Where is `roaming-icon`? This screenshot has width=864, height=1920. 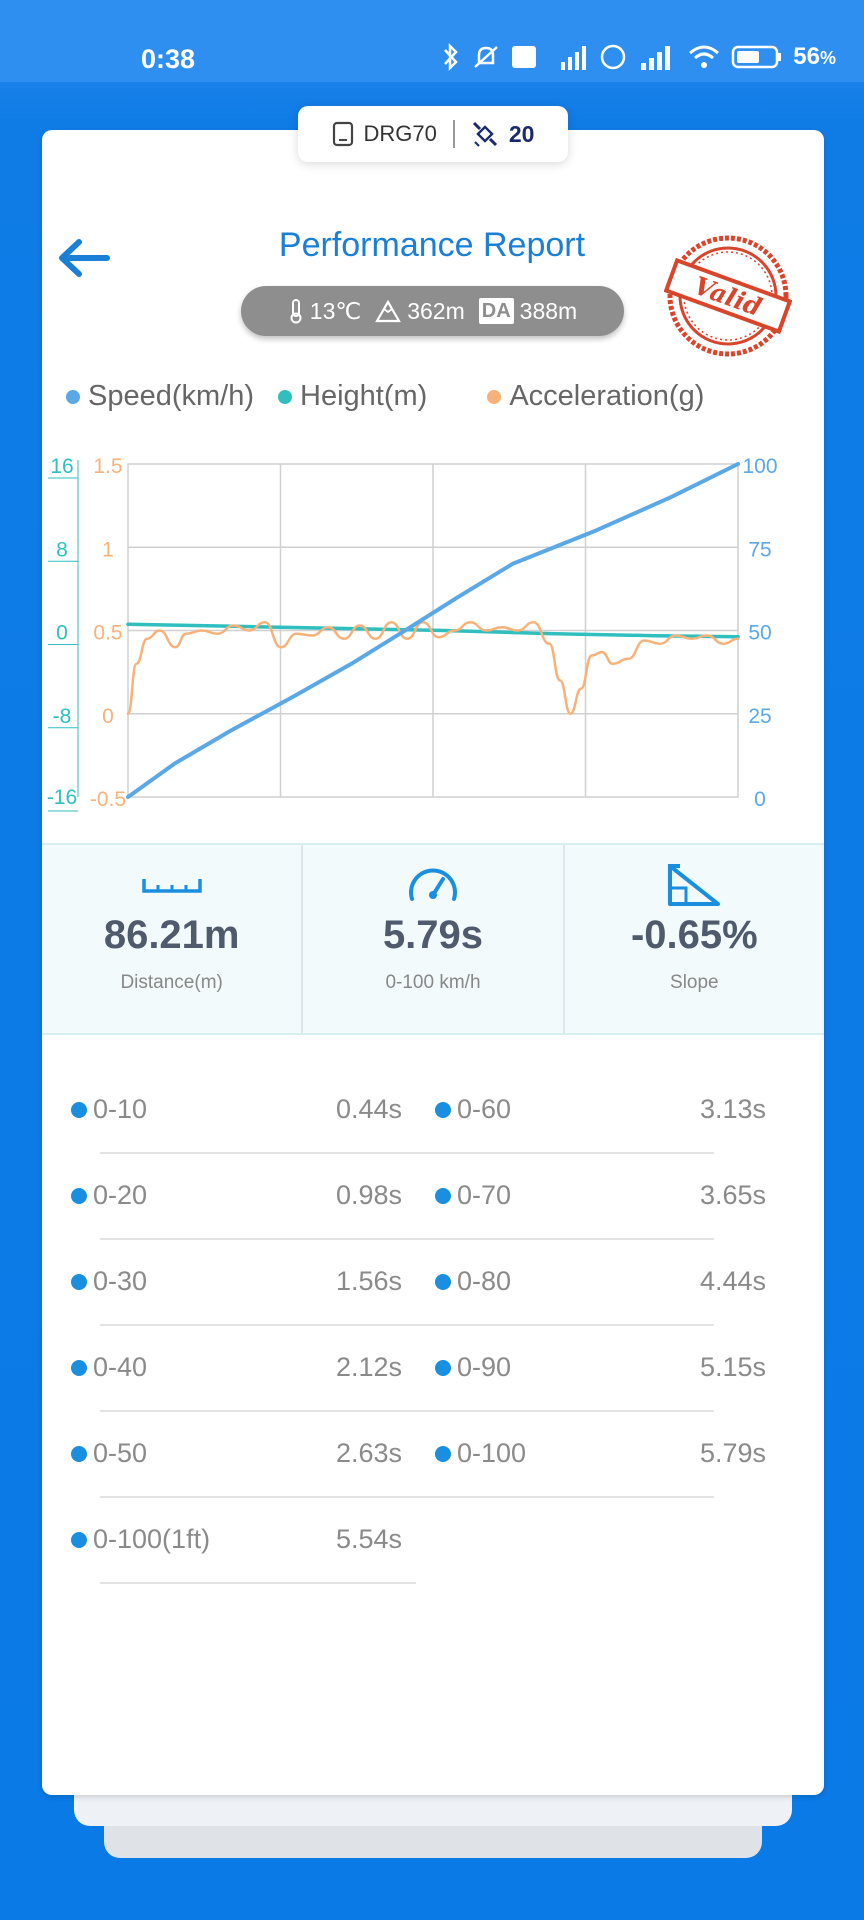 roaming-icon is located at coordinates (613, 57).